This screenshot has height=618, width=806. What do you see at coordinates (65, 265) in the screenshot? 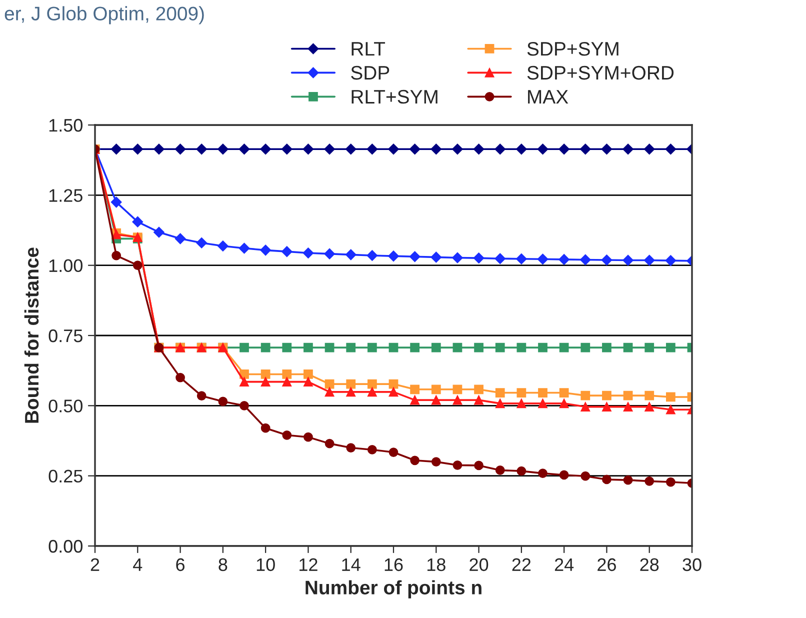
I see `y-tick-label: 1.00` at bounding box center [65, 265].